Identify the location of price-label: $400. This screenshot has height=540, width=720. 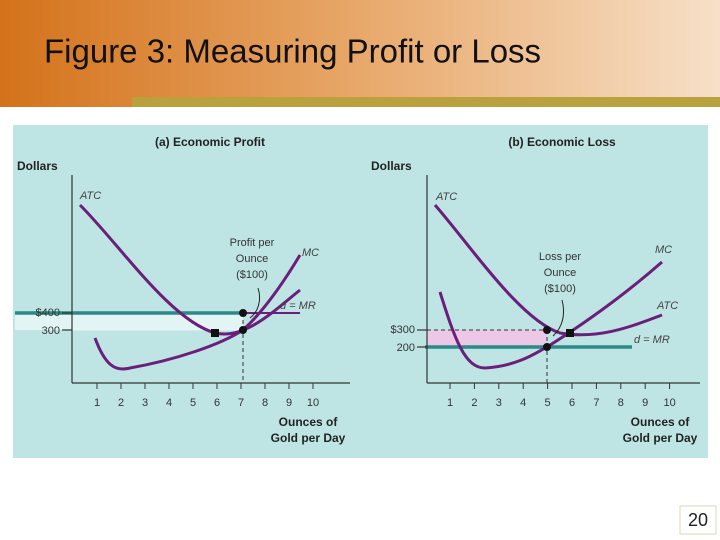
(48, 313).